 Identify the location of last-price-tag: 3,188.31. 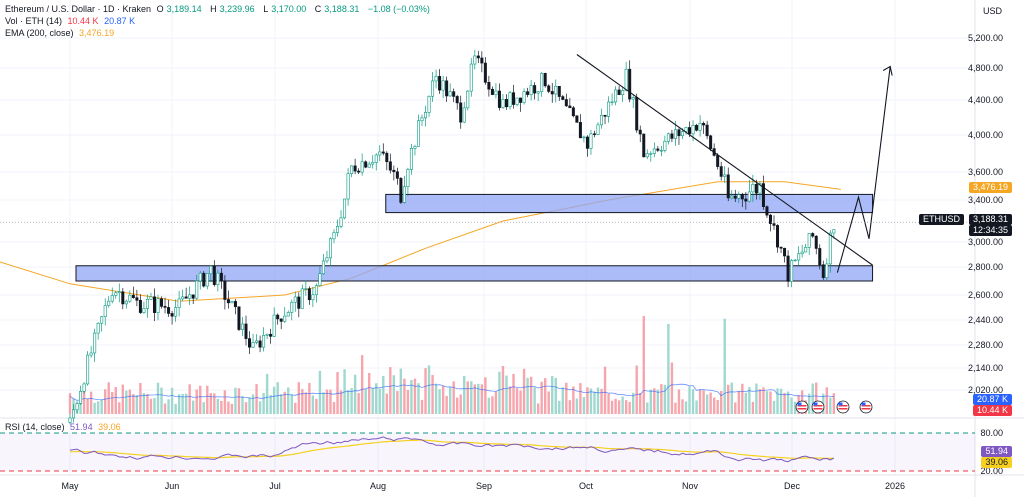
(990, 219).